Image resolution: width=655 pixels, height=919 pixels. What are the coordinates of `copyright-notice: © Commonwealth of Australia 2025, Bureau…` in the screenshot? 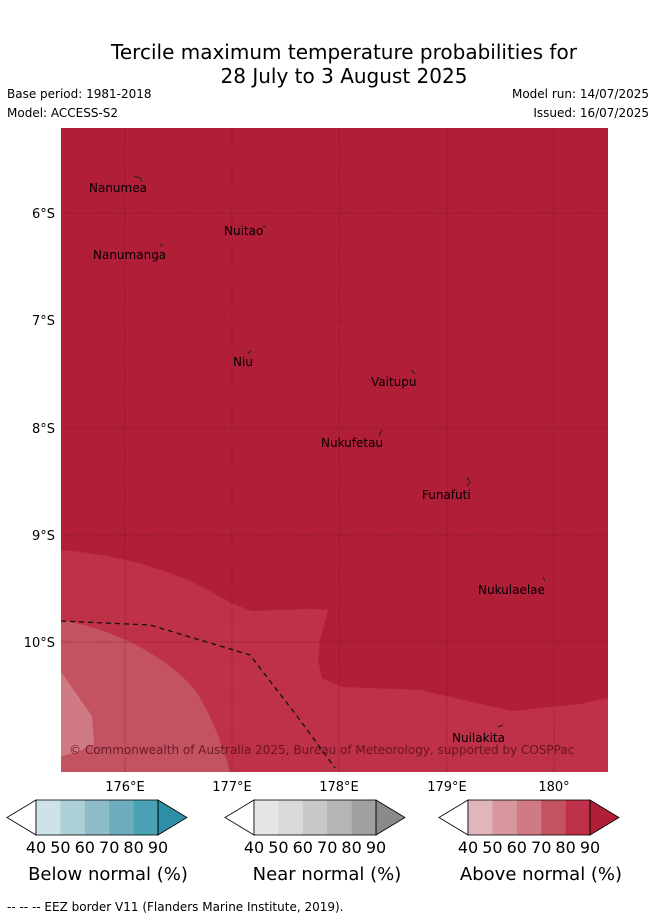 It's located at (321, 750).